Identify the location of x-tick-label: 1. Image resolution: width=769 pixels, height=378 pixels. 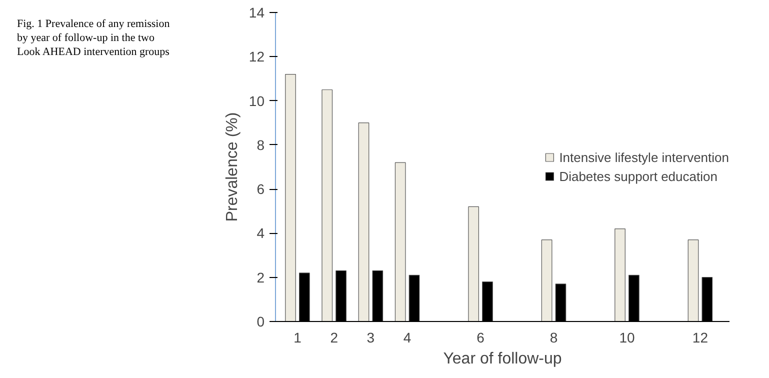
(298, 338).